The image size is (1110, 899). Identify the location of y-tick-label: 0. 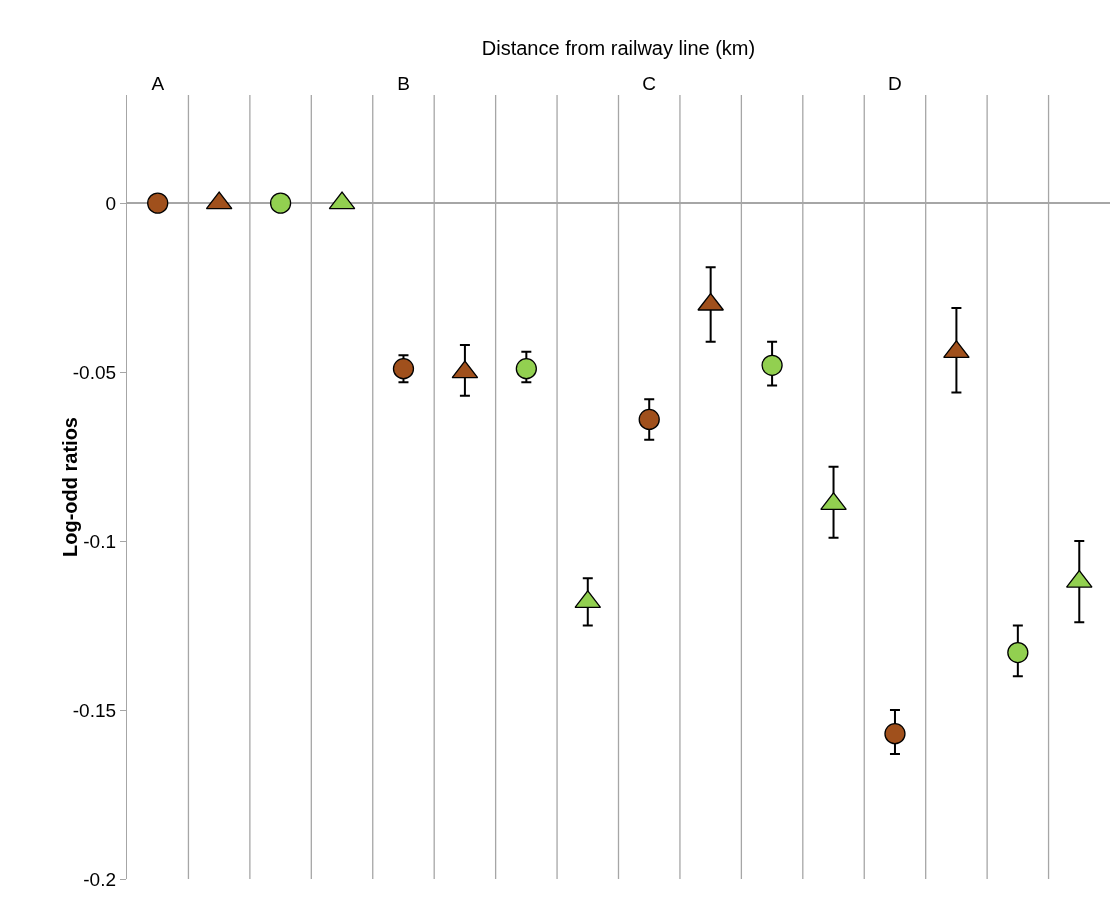
(111, 203).